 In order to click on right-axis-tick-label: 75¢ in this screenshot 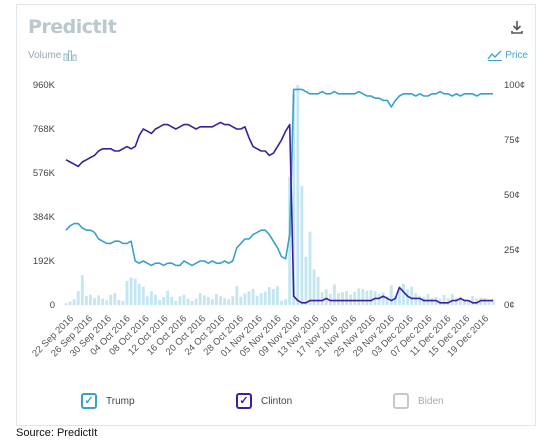, I will do `click(512, 140)`.